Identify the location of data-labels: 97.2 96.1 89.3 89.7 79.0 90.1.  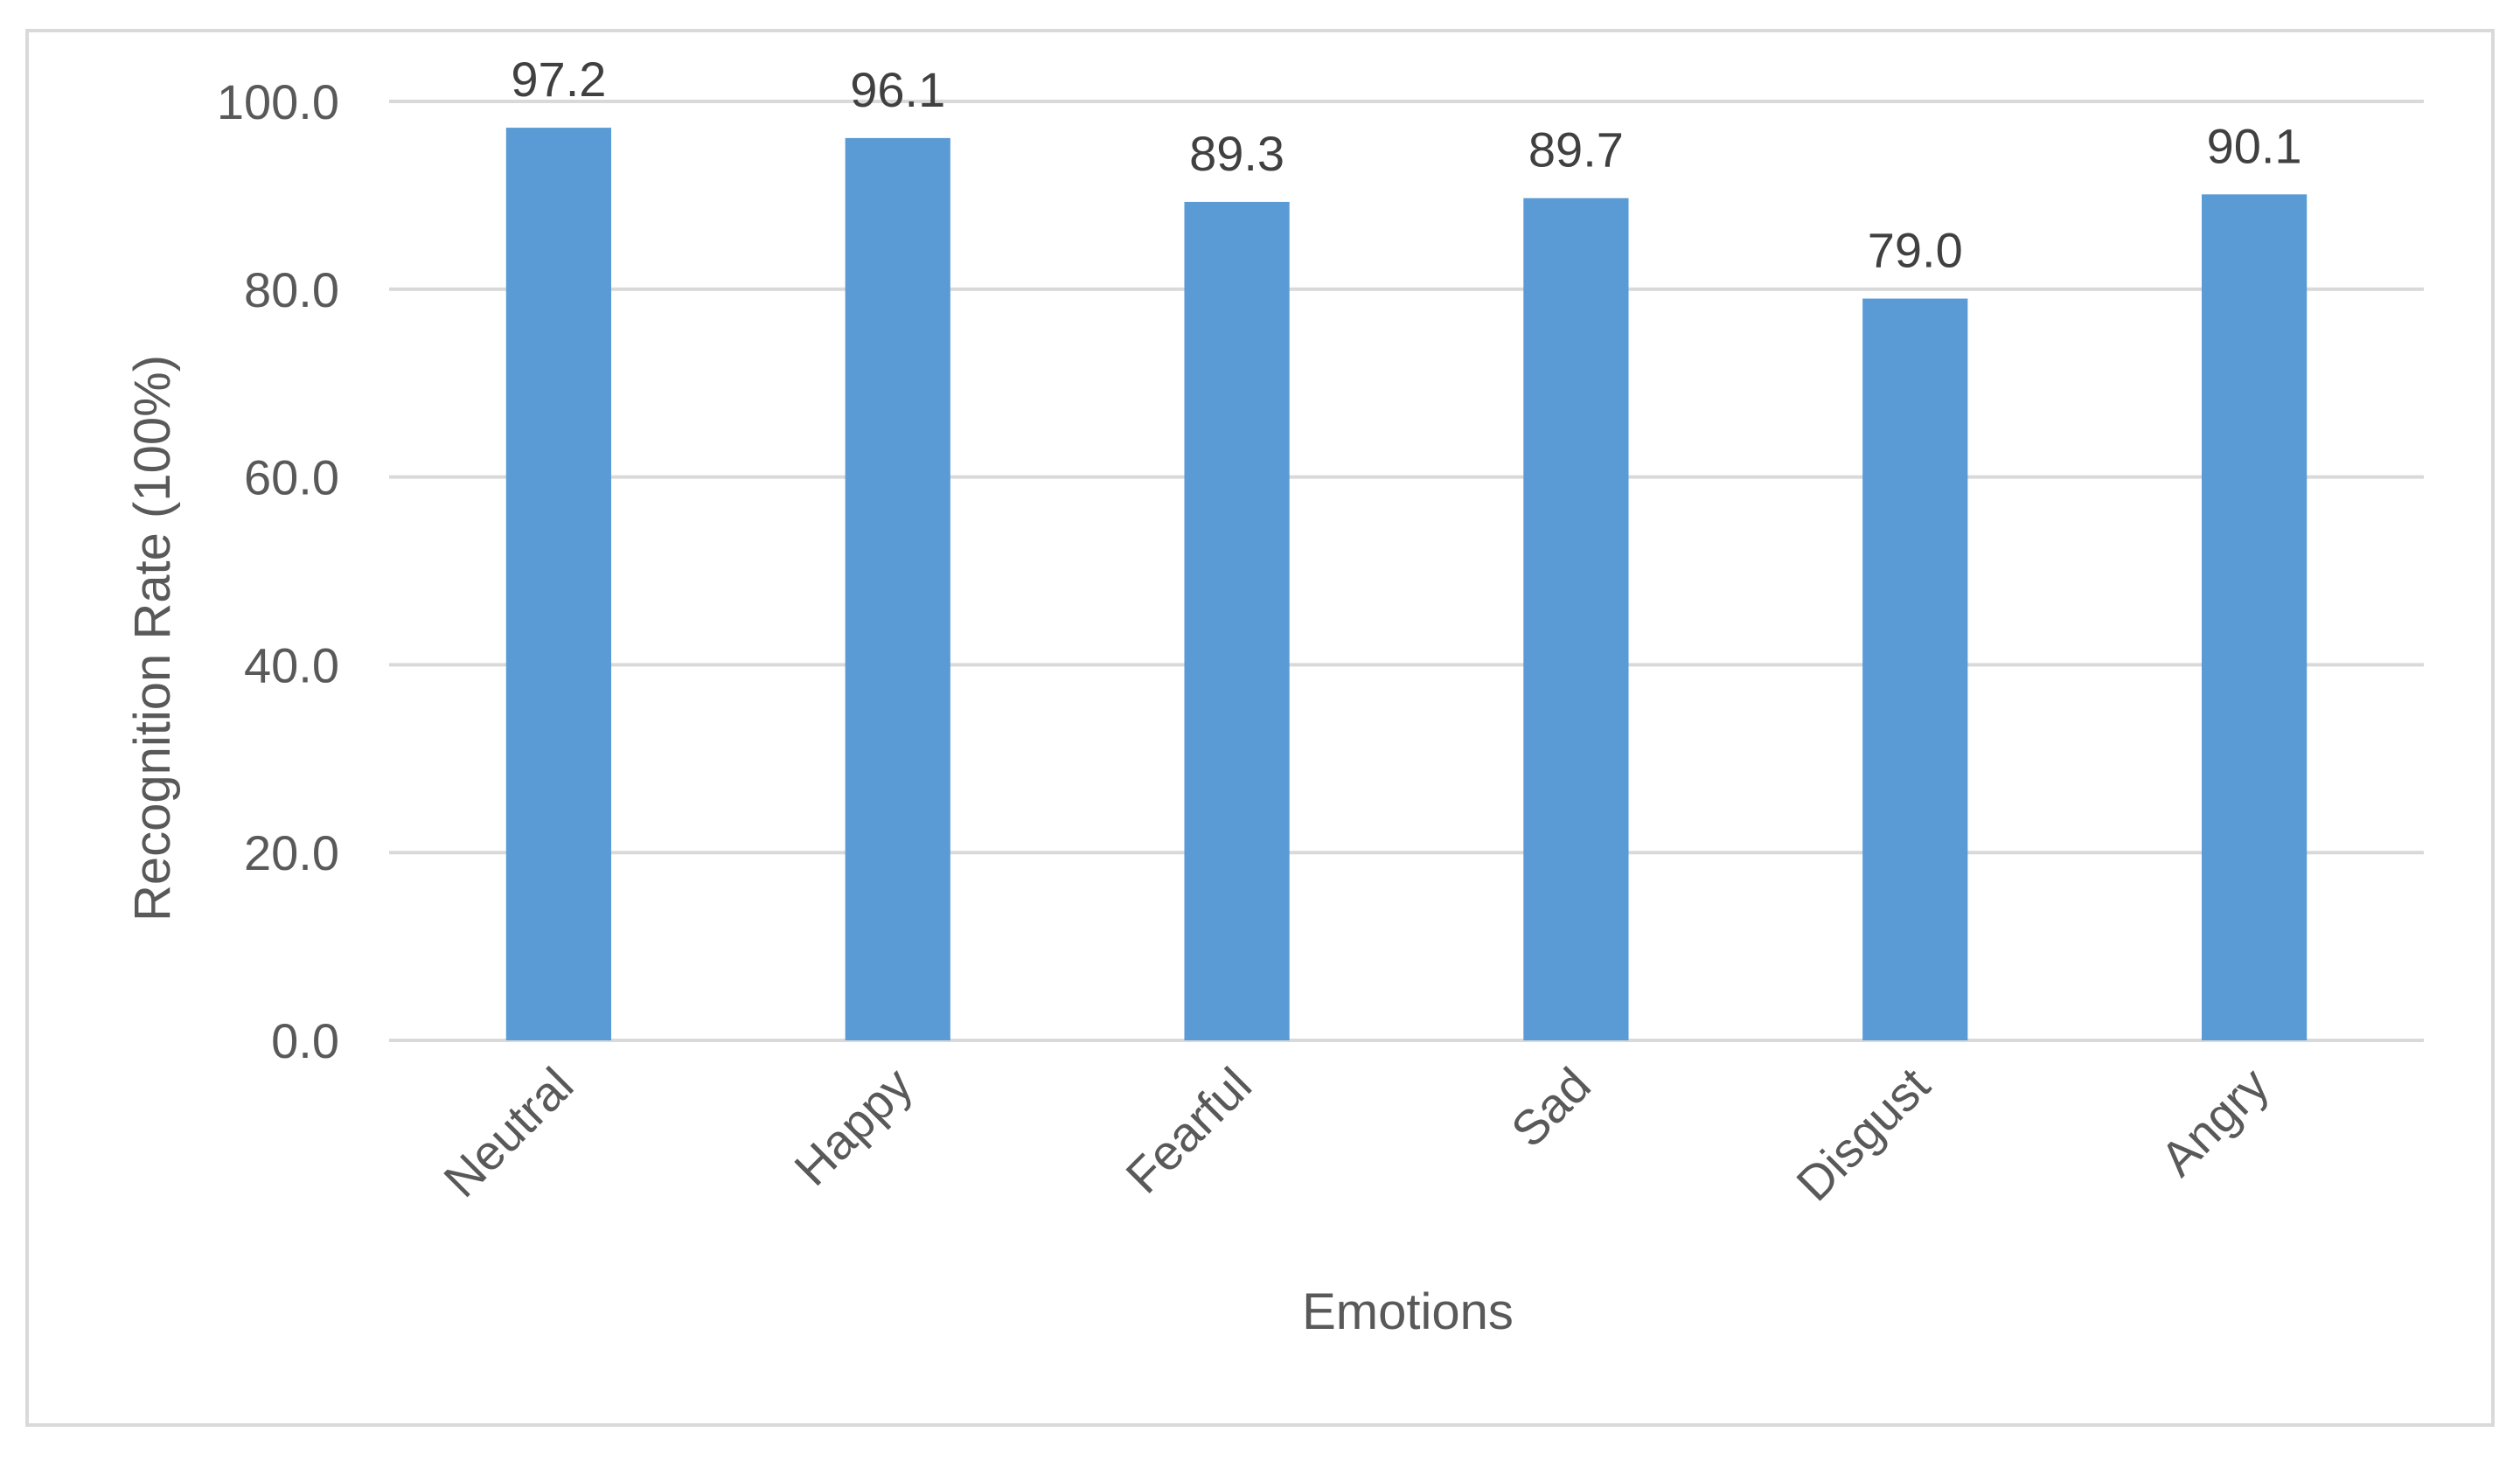
(1406, 164).